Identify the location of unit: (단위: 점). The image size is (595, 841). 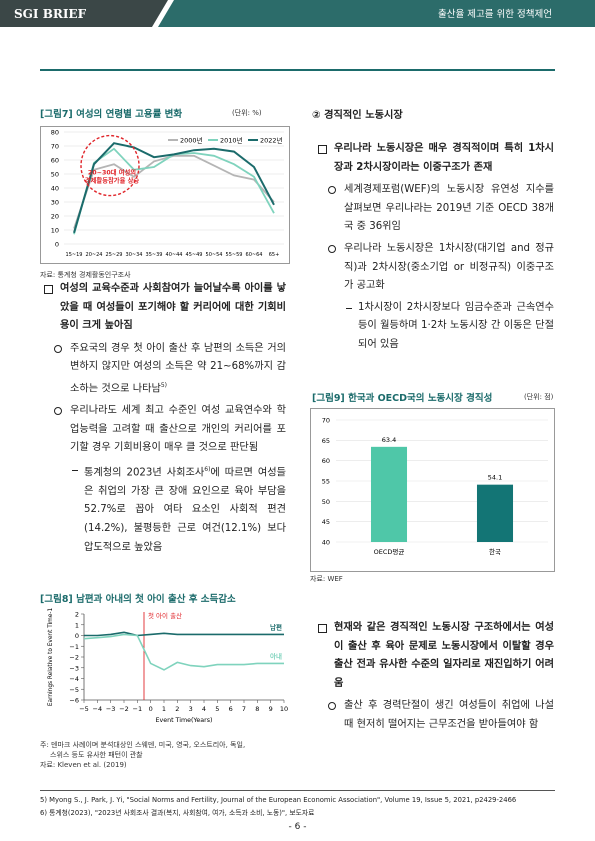
(539, 397).